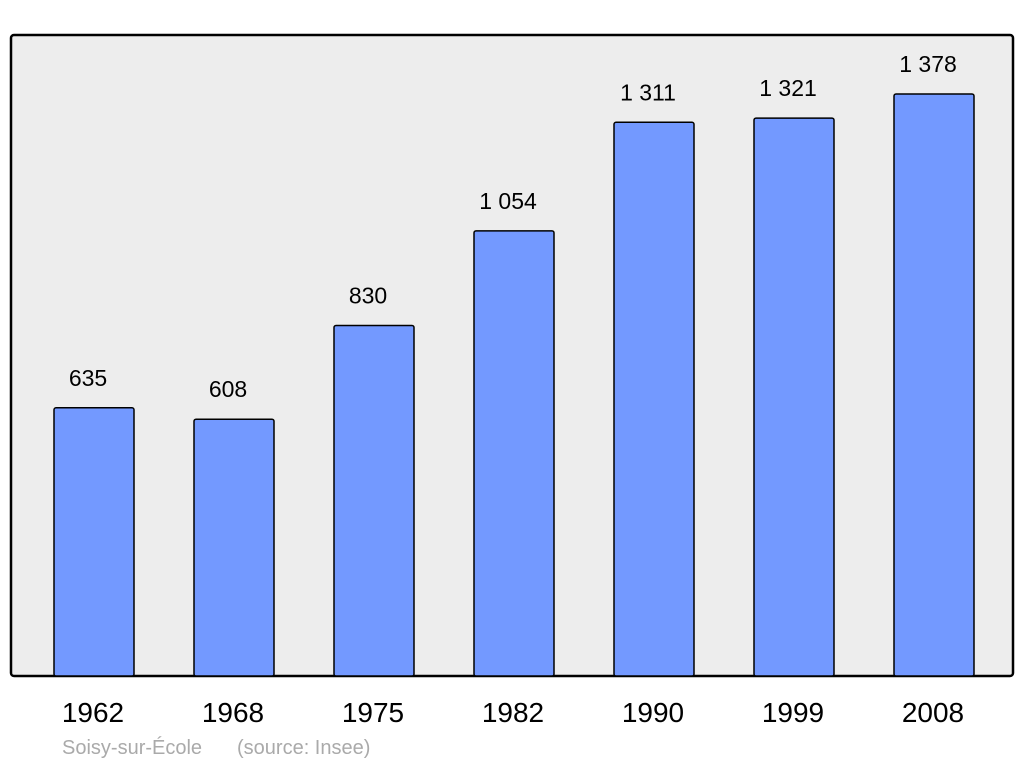 The image size is (1024, 765). Describe the element at coordinates (794, 397) in the screenshot. I see `bar-1999` at that location.